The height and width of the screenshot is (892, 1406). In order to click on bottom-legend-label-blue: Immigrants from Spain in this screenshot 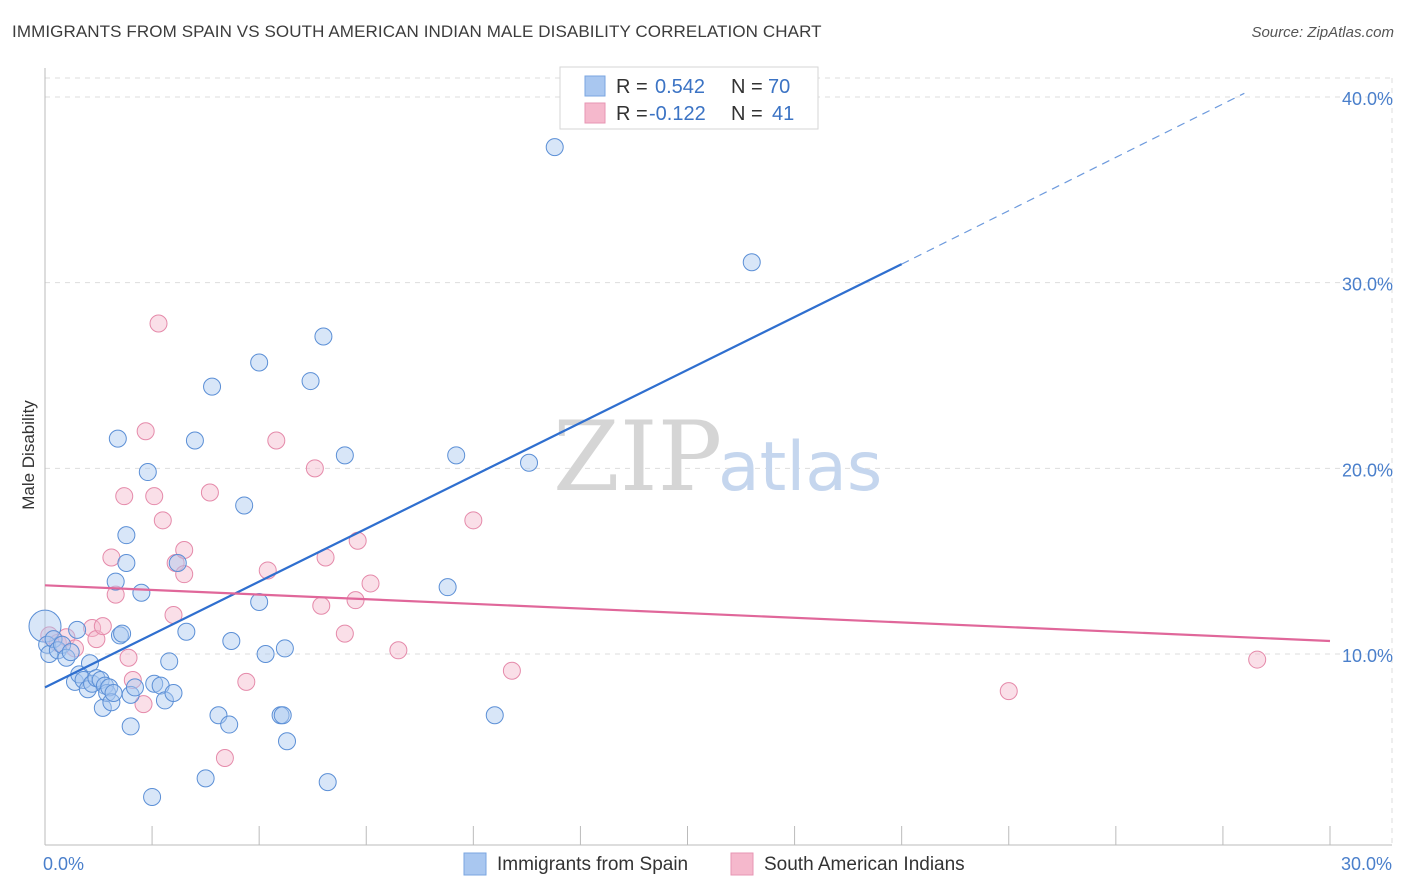, I will do `click(592, 864)`.